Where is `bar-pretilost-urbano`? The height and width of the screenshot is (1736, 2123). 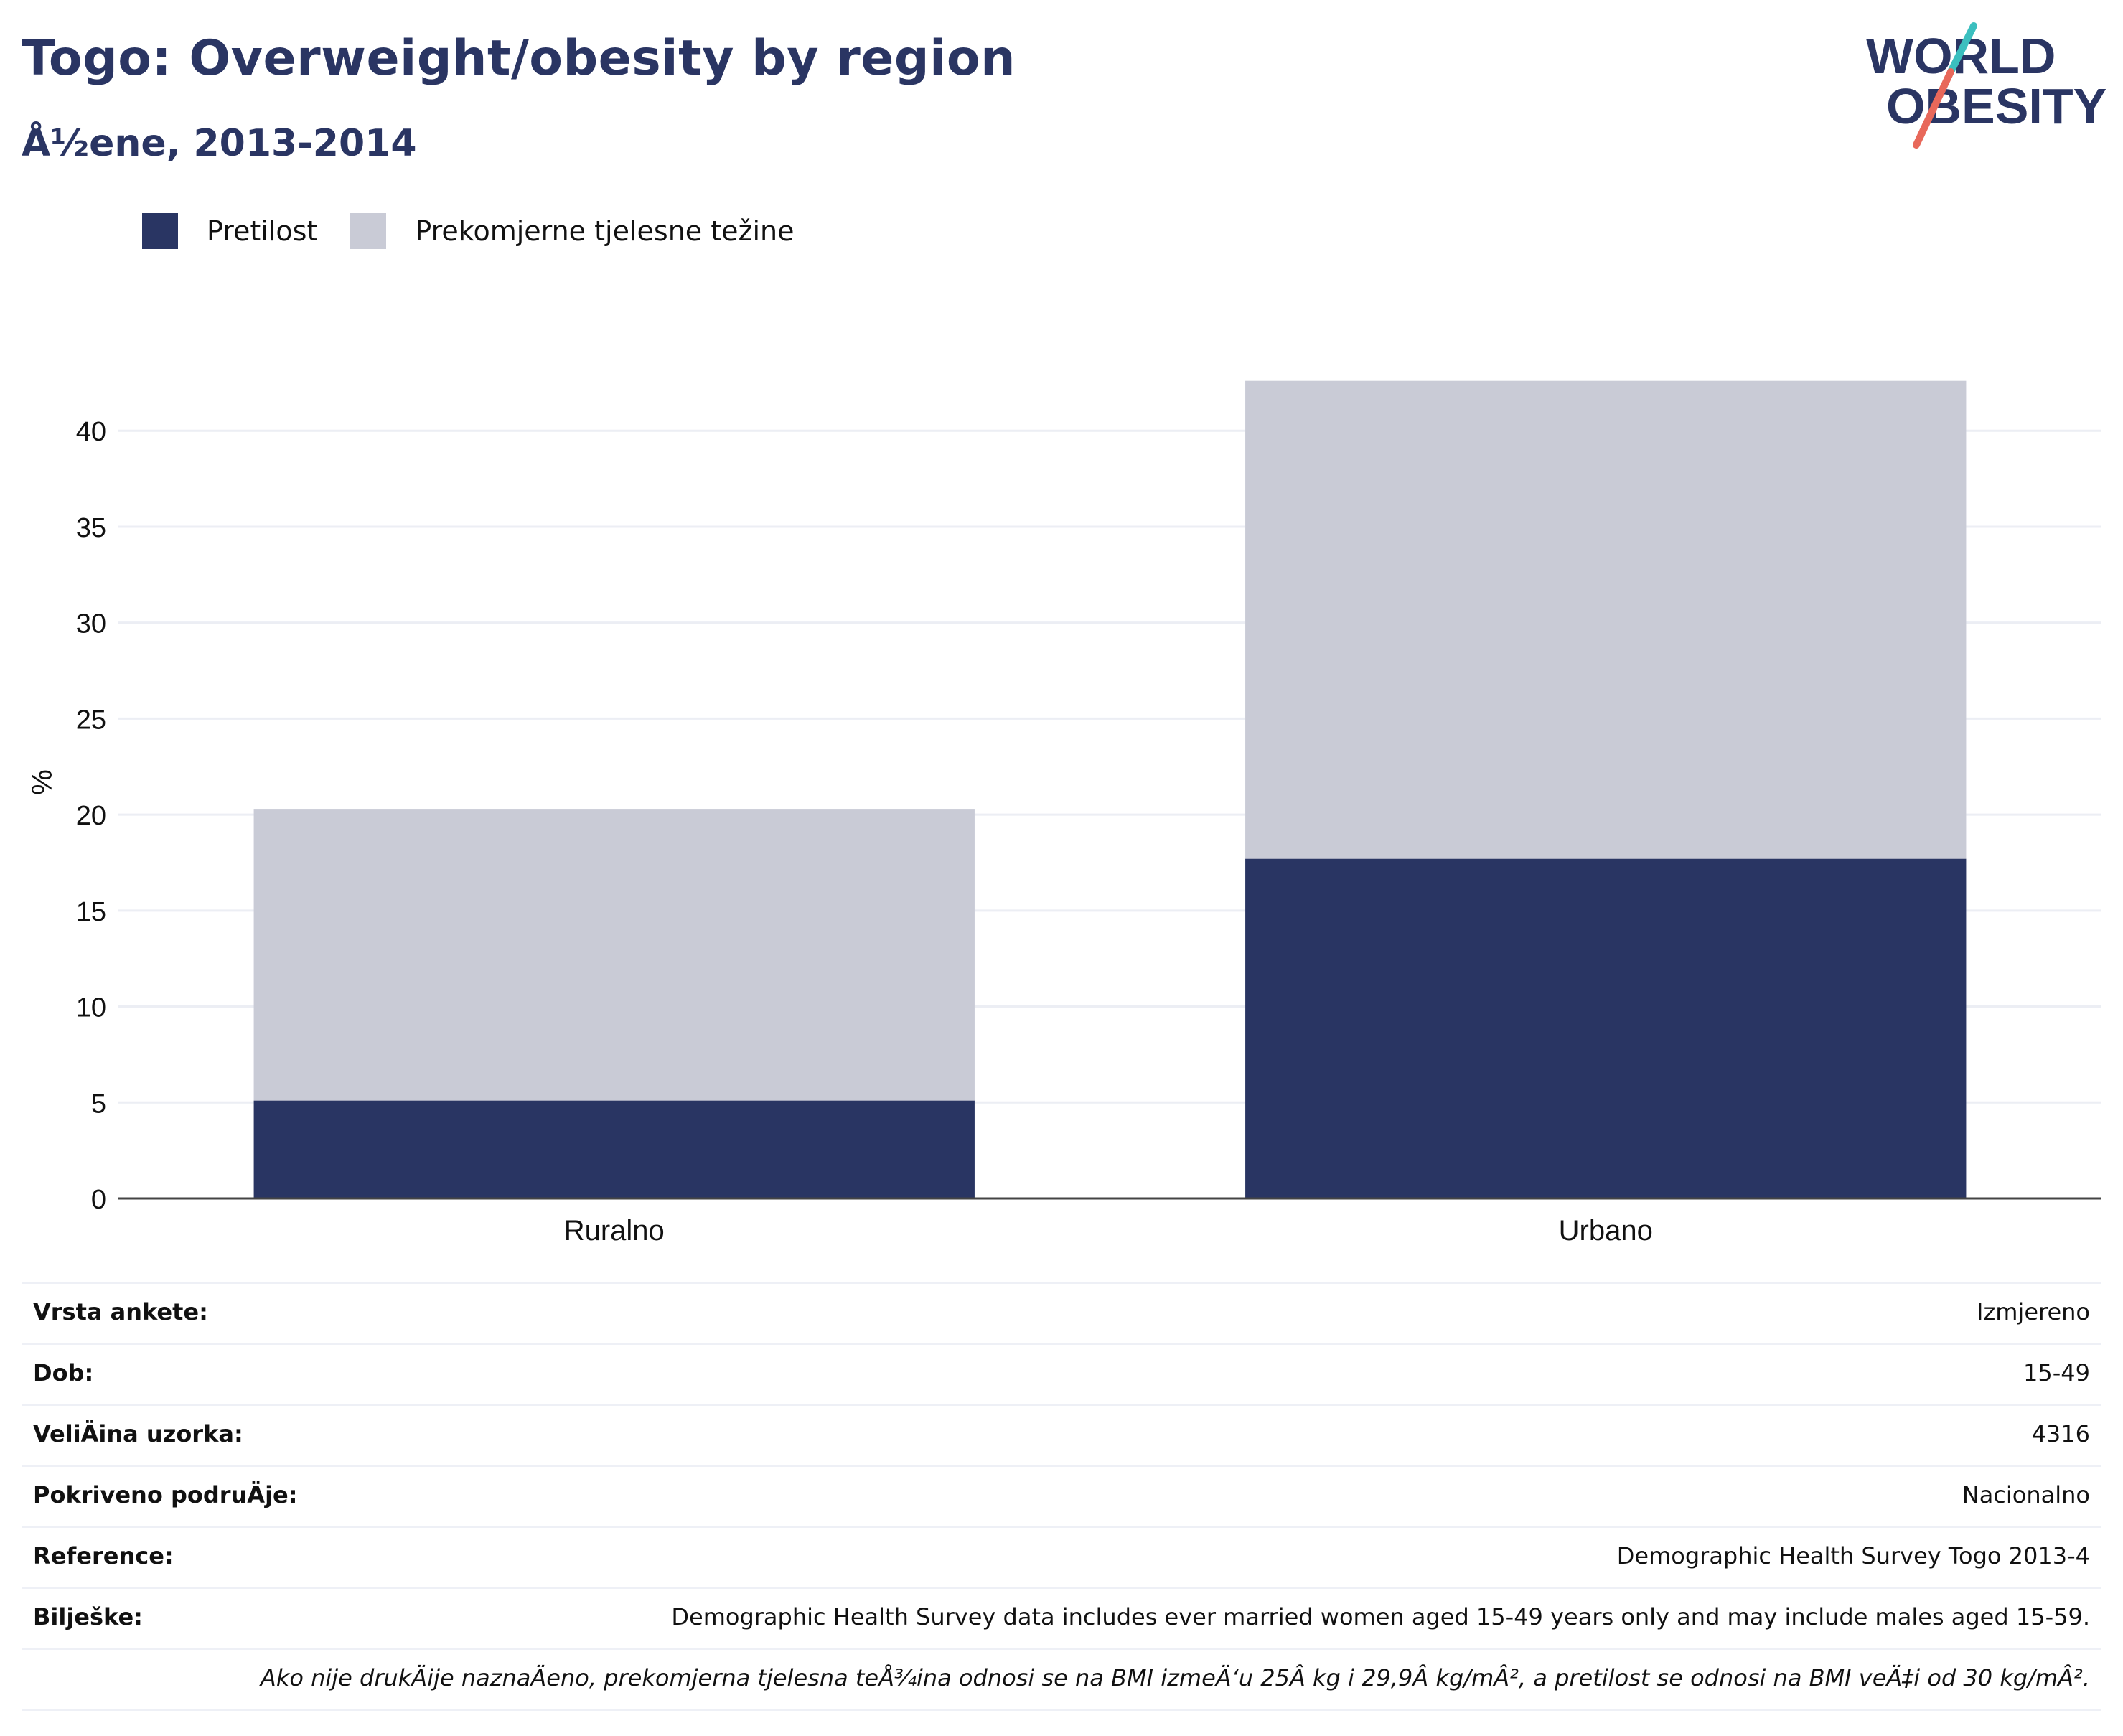 bar-pretilost-urbano is located at coordinates (1605, 1028).